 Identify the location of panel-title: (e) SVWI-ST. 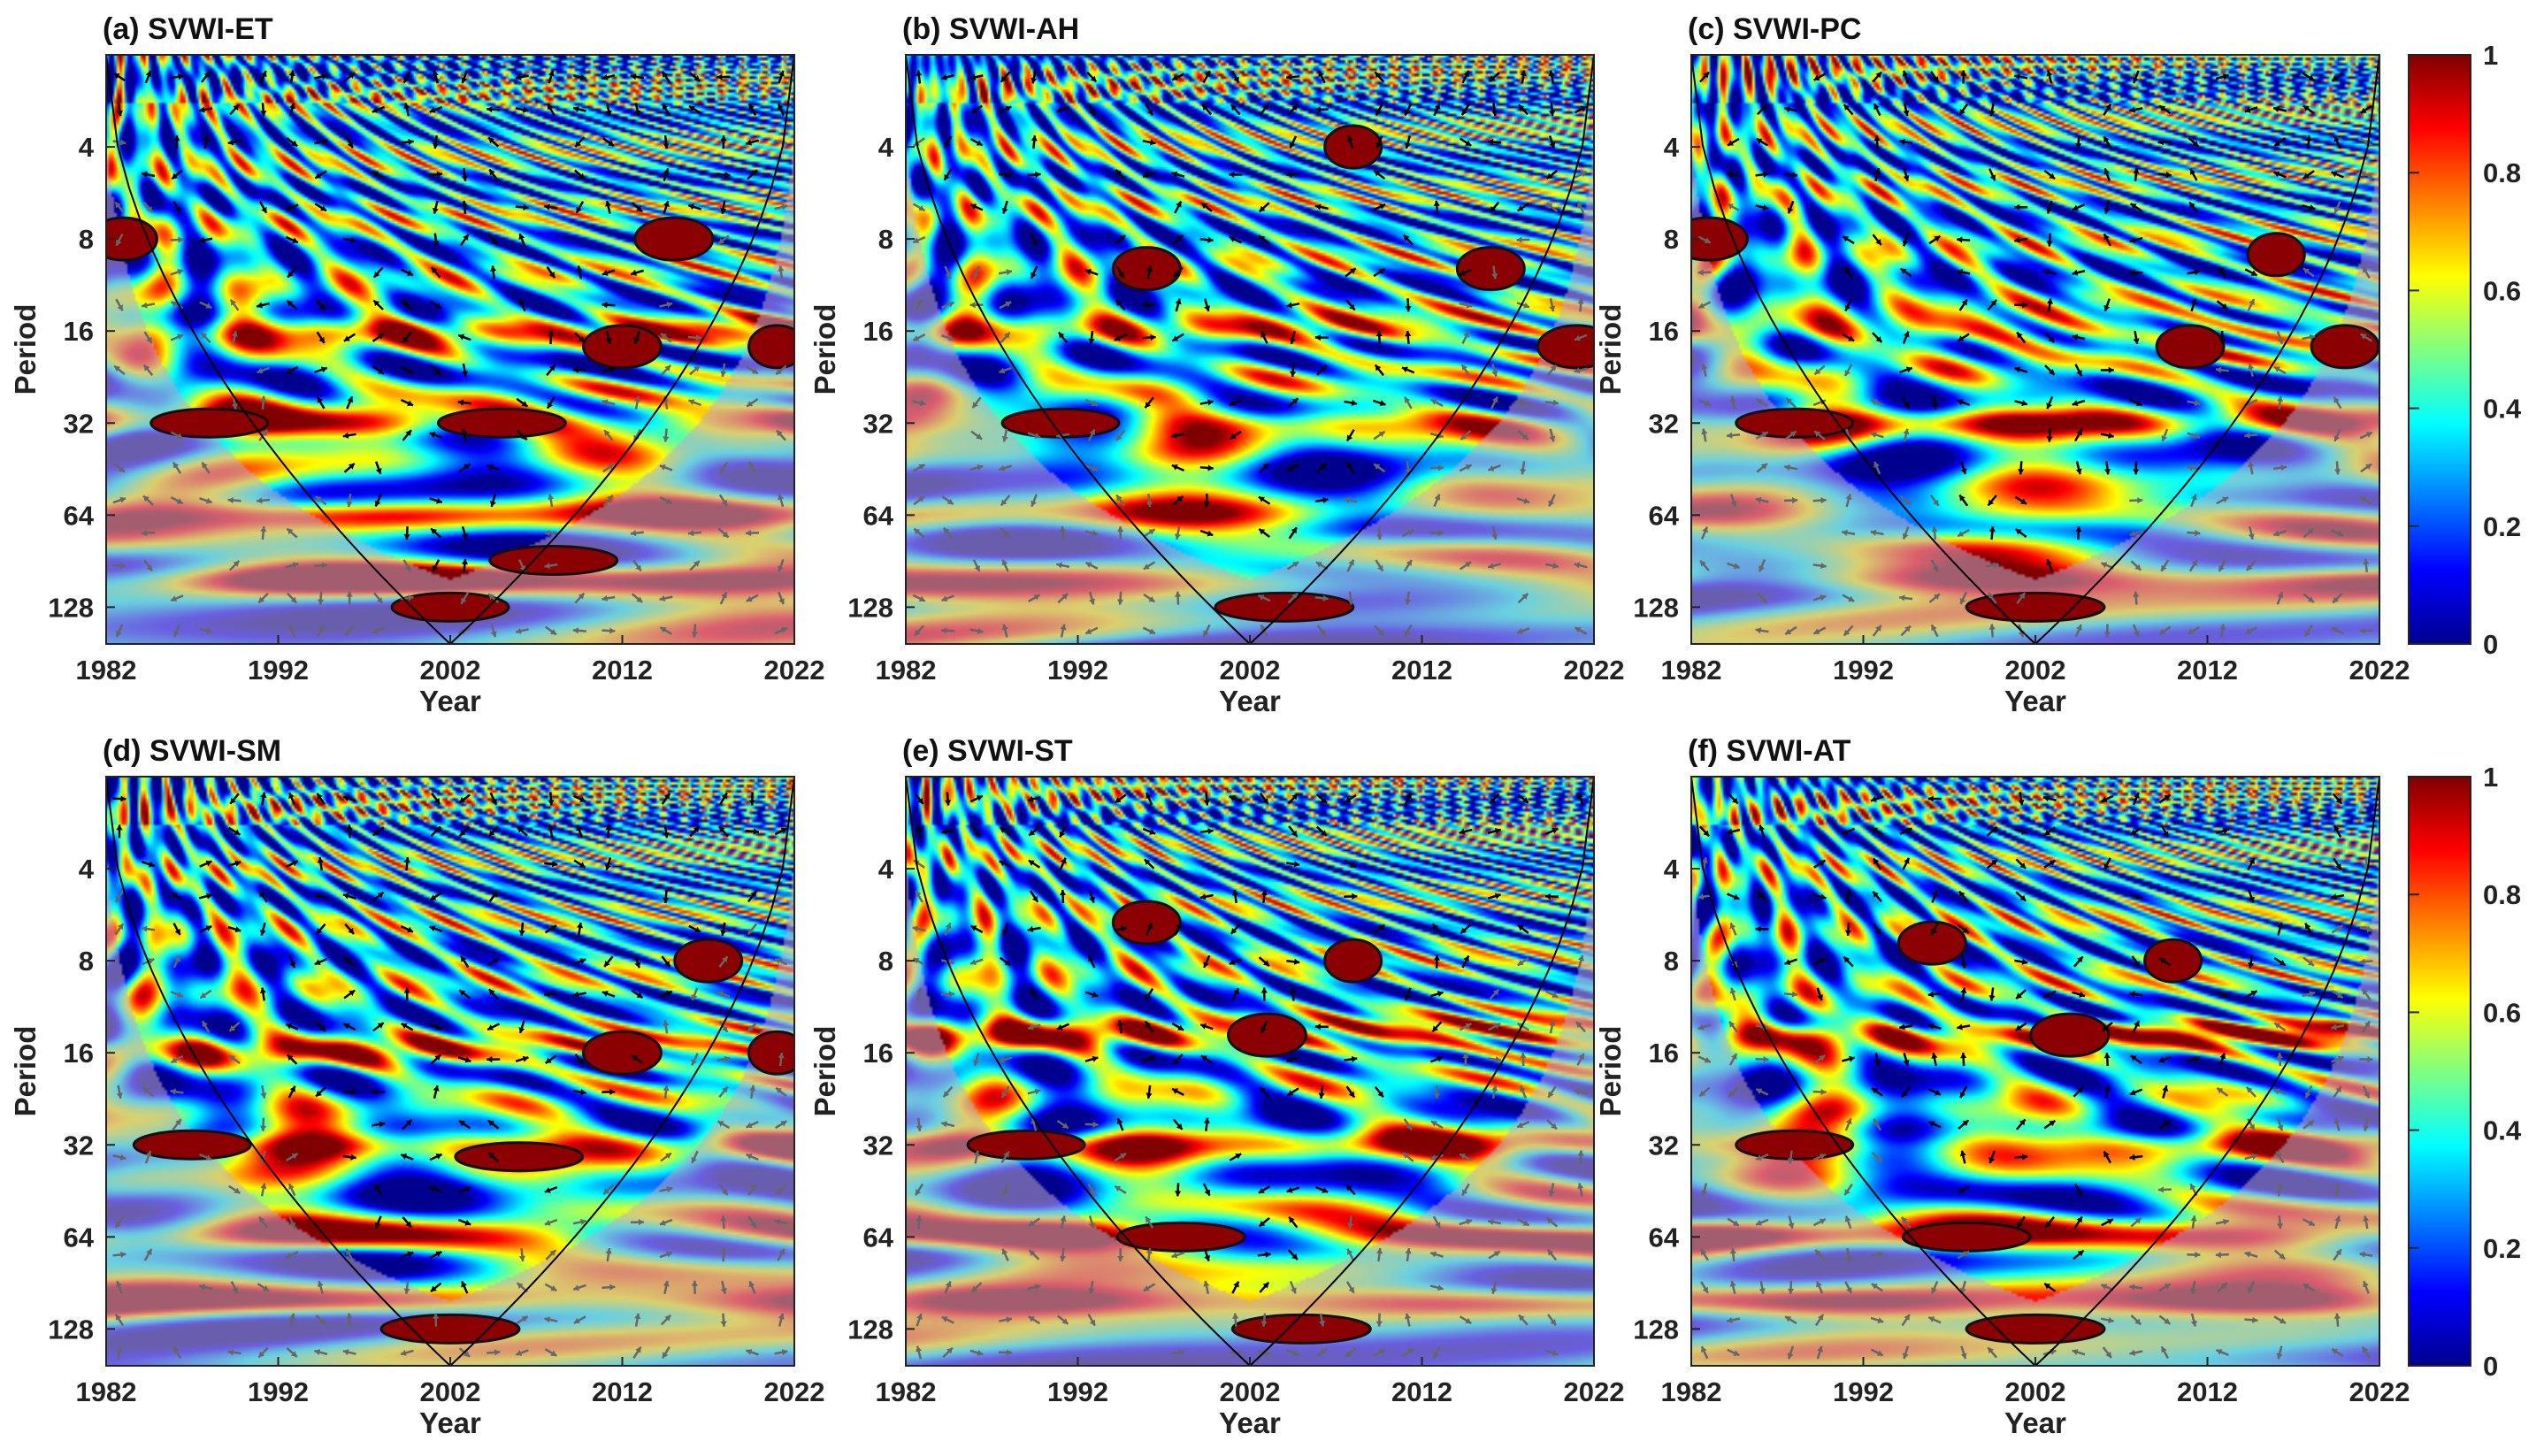
(988, 751).